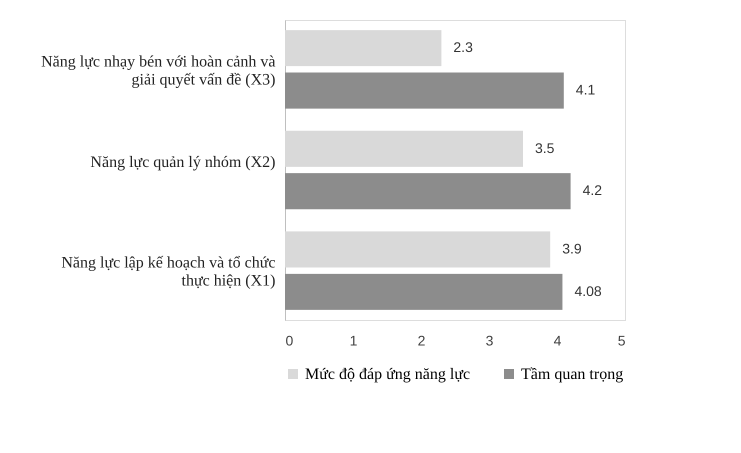  I want to click on y-tick-label: Năng lực quản lý nhóm (X2), so click(183, 162).